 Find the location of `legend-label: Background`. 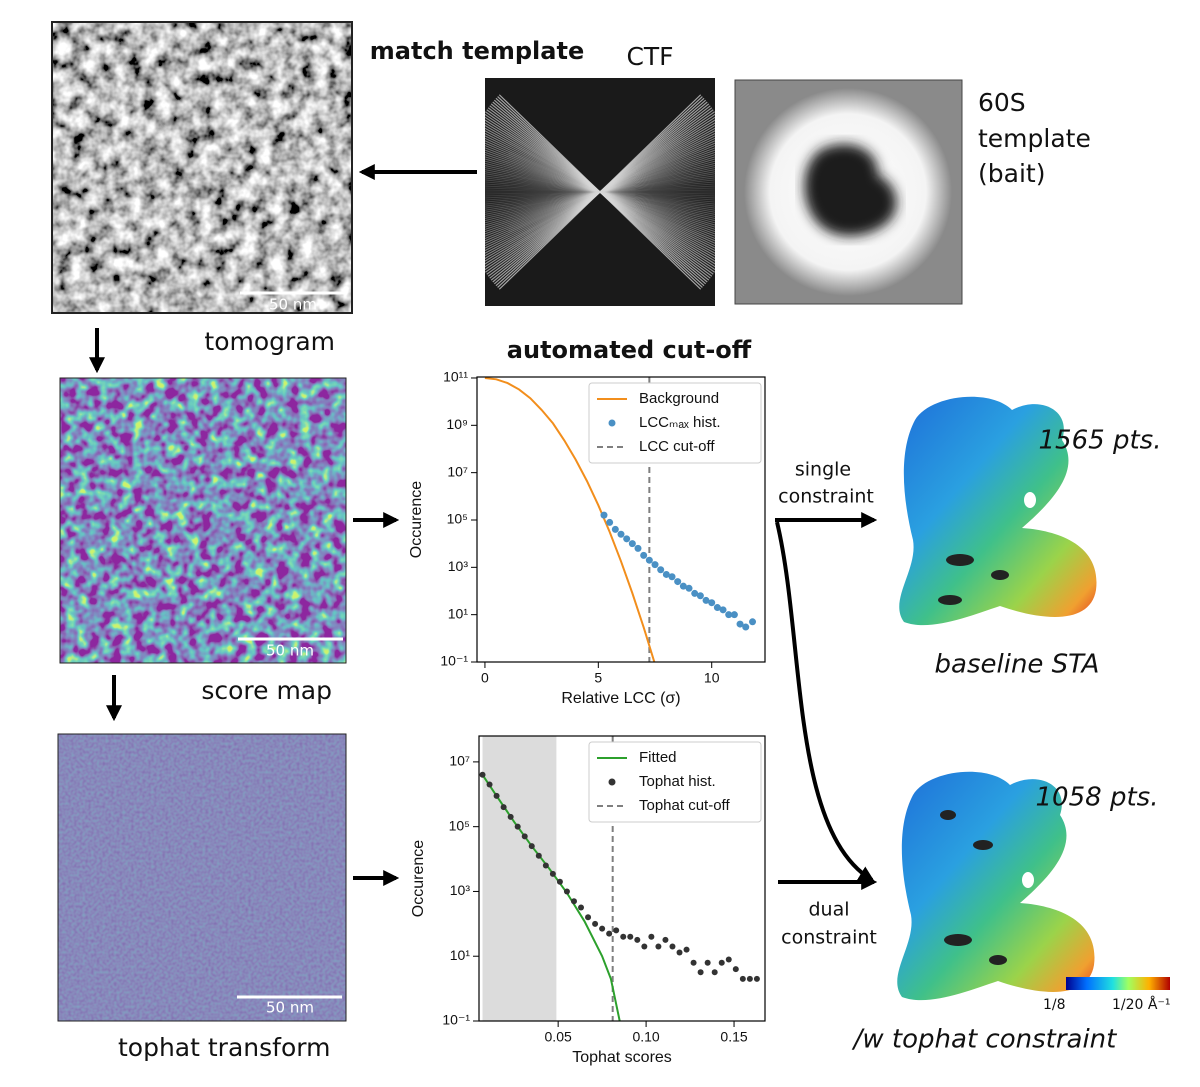

legend-label: Background is located at coordinates (679, 398).